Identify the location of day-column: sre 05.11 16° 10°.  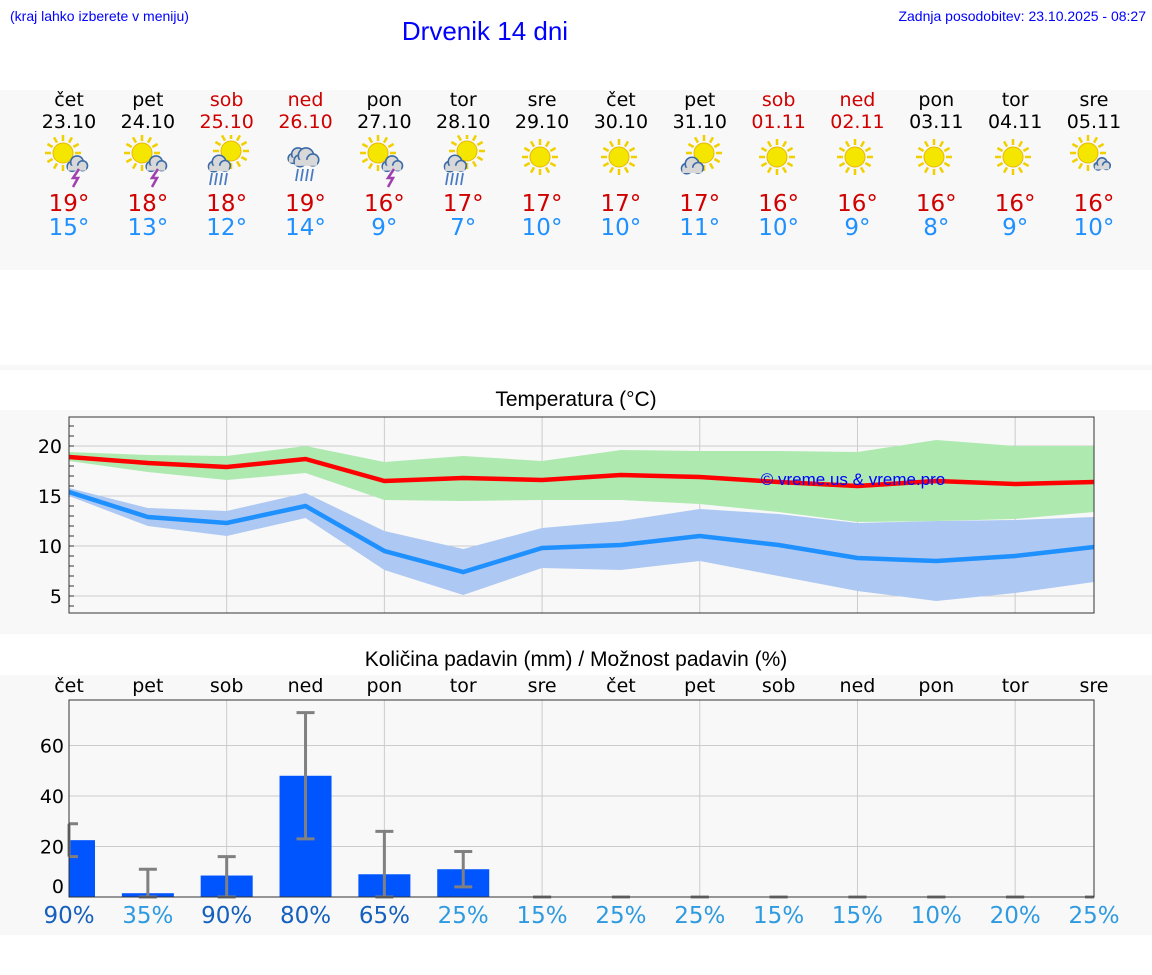
(1094, 165).